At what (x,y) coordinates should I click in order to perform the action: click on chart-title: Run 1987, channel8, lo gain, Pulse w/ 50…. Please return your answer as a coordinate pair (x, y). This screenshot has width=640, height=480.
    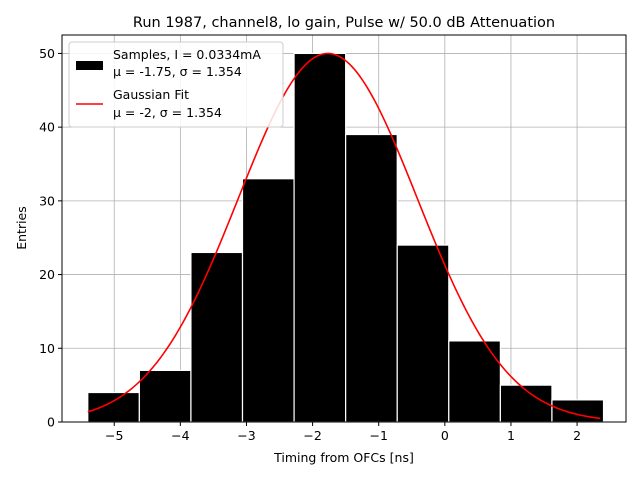
    Looking at the image, I should click on (344, 23).